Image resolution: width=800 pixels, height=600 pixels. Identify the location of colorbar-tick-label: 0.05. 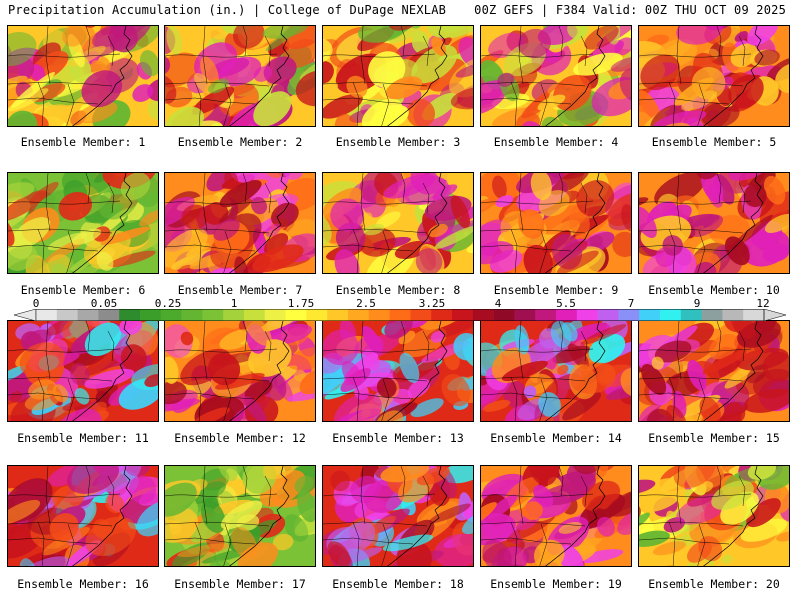
(104, 303).